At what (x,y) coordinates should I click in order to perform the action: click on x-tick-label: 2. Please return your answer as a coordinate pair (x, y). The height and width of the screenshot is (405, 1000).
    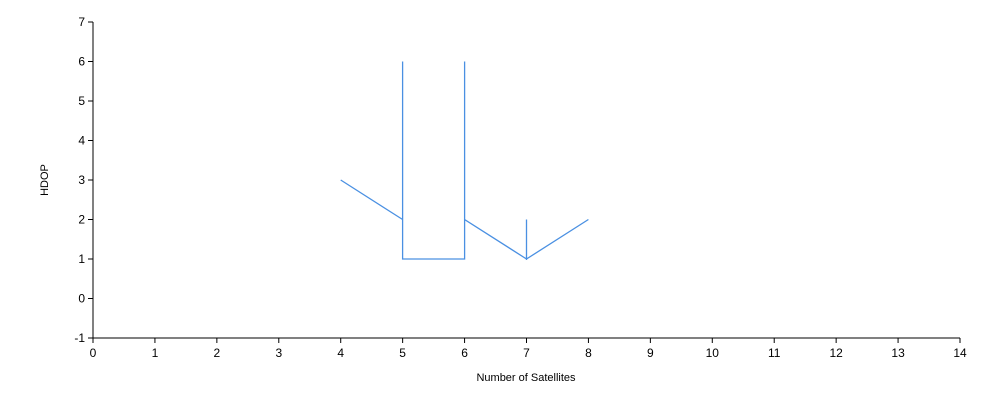
    Looking at the image, I should click on (217, 353).